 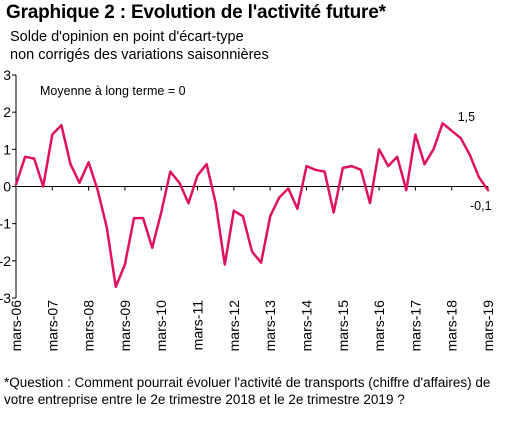 I want to click on y-tick-label: 1, so click(x=7, y=149).